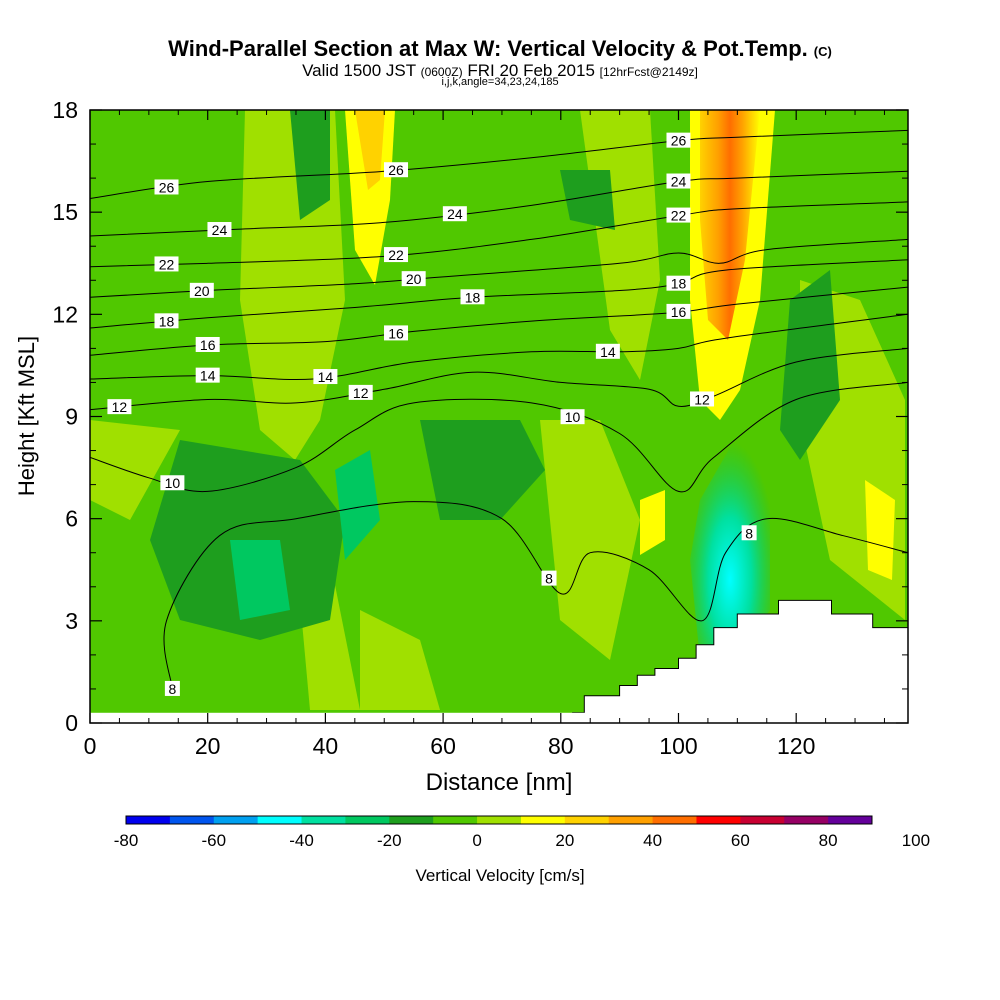  I want to click on colorbar-label: Vertical Velocity [cm/s], so click(499, 875).